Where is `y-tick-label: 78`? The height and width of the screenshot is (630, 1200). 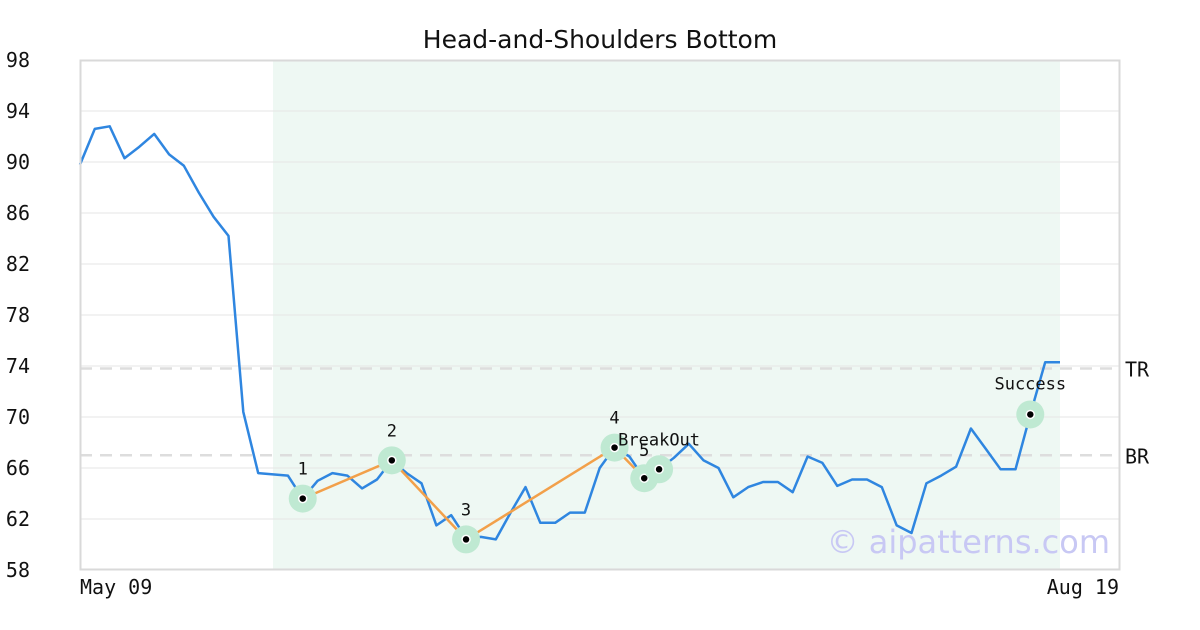
y-tick-label: 78 is located at coordinates (18, 315).